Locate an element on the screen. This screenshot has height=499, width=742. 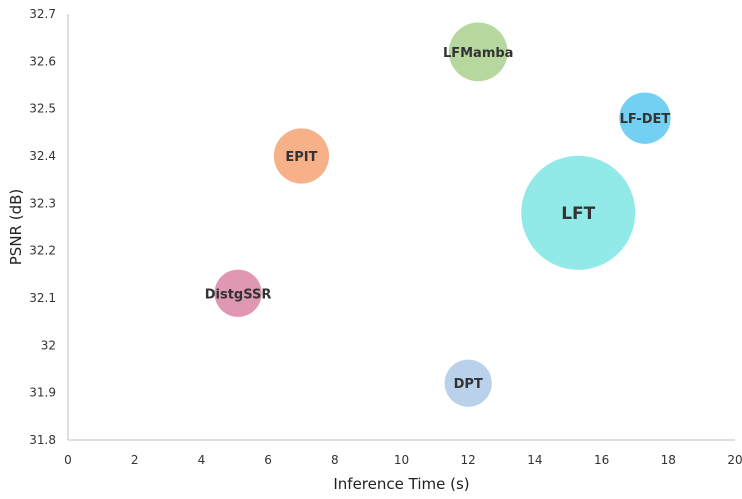
x-tick-label: 0 is located at coordinates (68, 460).